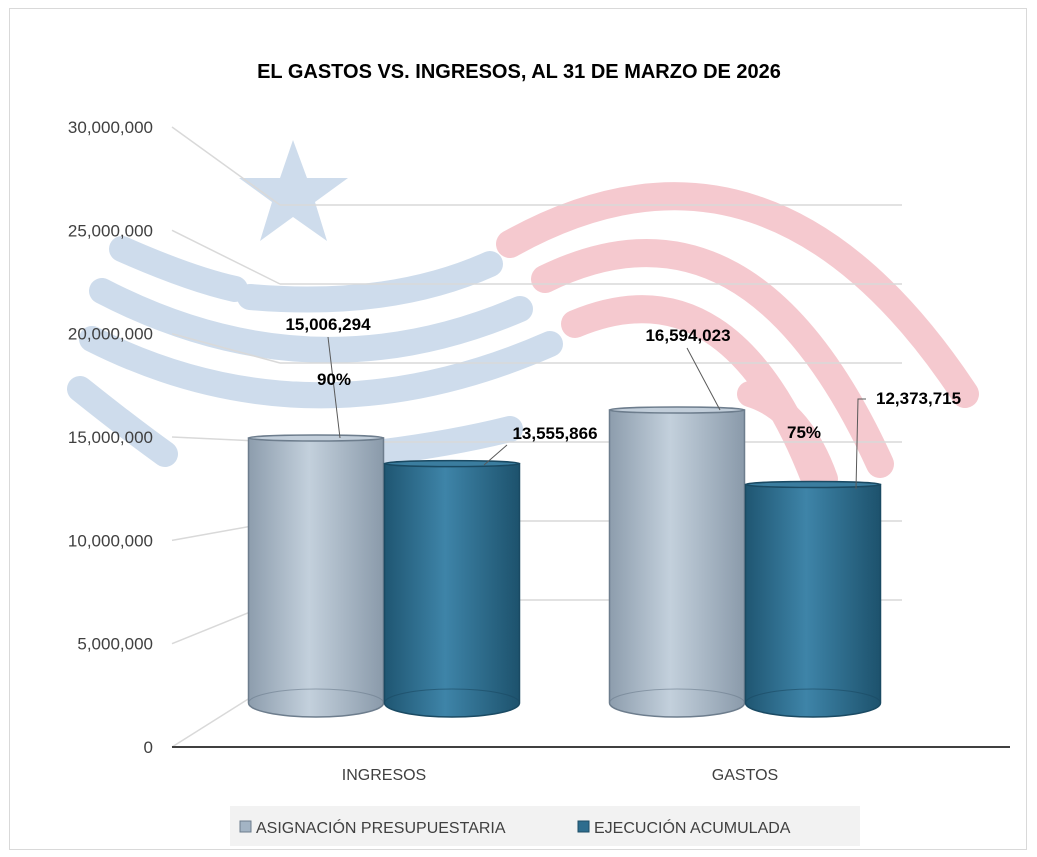 Image resolution: width=1037 pixels, height=857 pixels. I want to click on y-tick-label: 15,000,000, so click(110, 437).